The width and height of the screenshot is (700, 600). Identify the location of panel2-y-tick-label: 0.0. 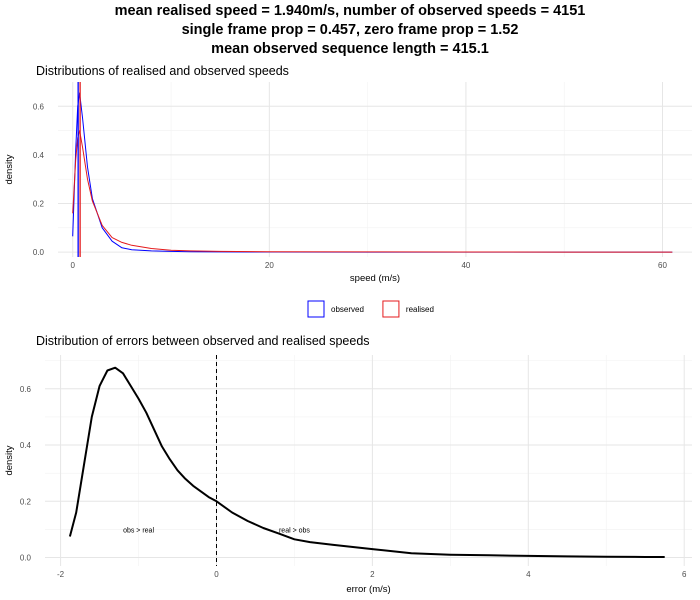
(26, 558).